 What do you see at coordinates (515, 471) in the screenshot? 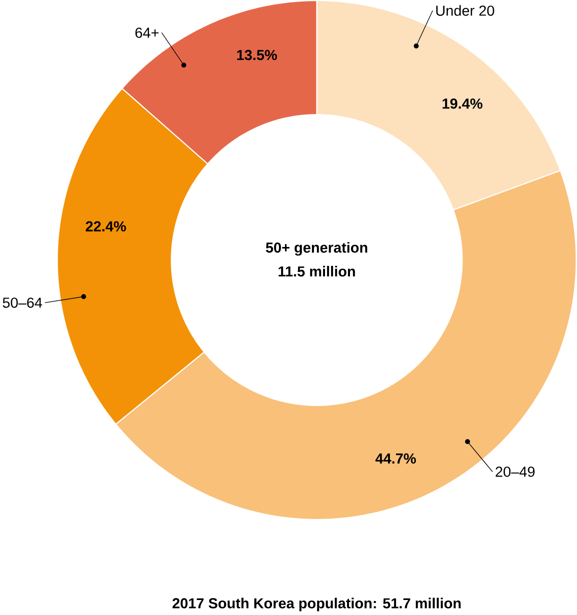
I see `slice-label: 20–49` at bounding box center [515, 471].